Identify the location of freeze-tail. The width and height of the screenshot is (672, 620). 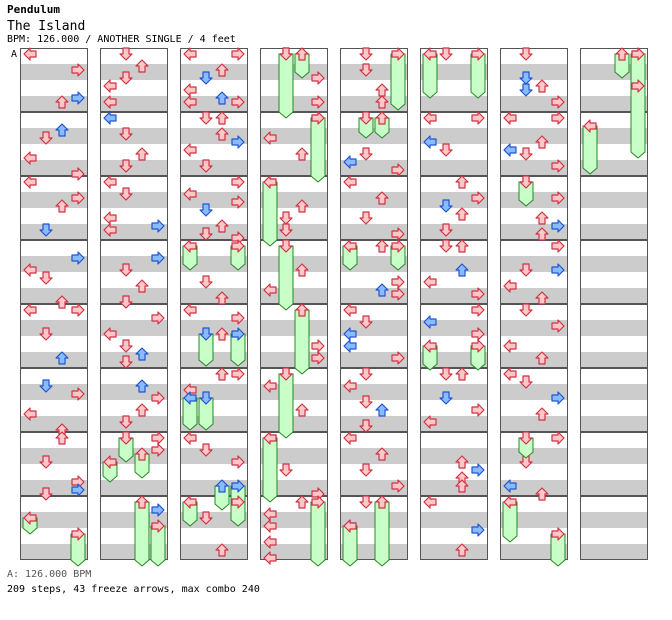
(286, 86).